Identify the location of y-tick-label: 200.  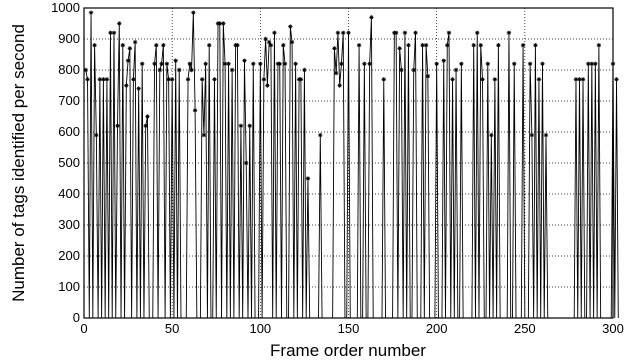
(69, 255).